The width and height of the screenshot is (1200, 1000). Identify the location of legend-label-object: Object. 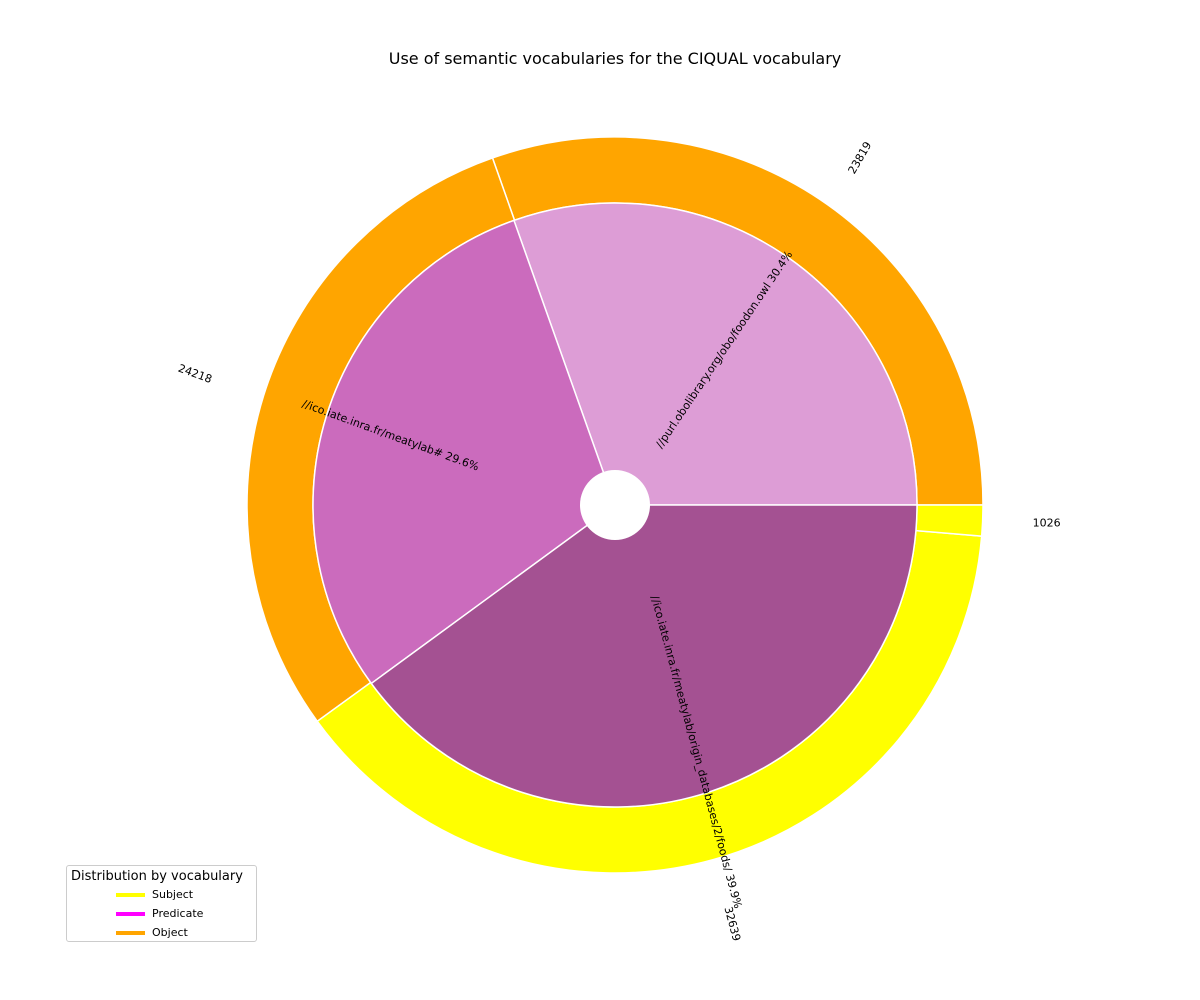
(170, 932).